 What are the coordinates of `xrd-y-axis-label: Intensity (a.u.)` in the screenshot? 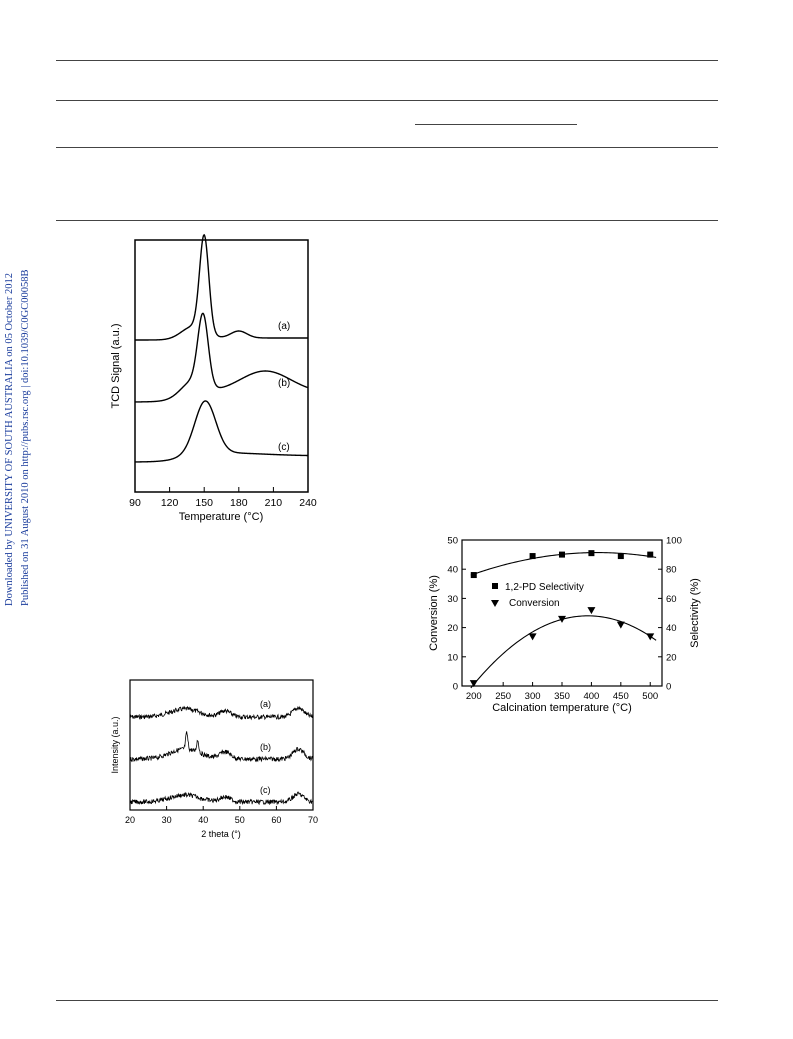 It's located at (115, 744).